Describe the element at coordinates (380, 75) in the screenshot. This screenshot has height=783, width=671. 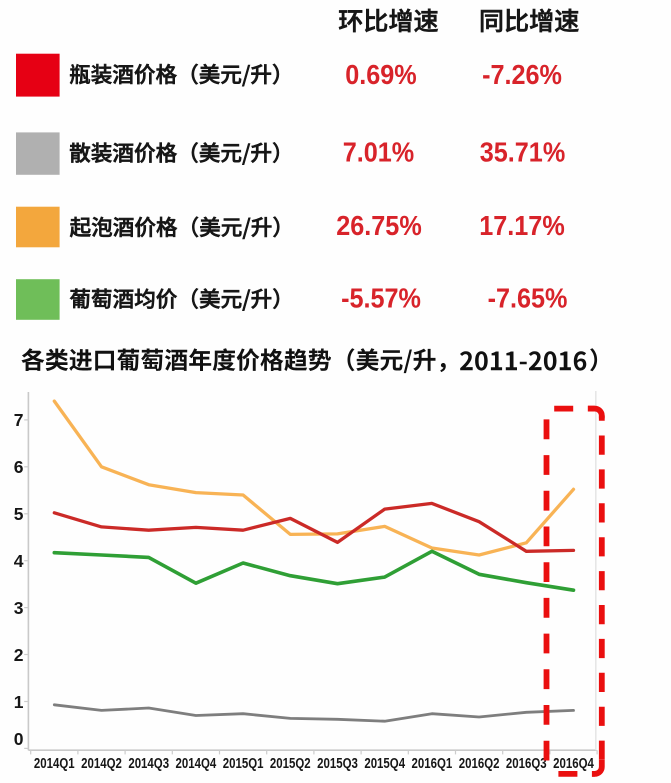
I see `svg-text: 0.69%` at that location.